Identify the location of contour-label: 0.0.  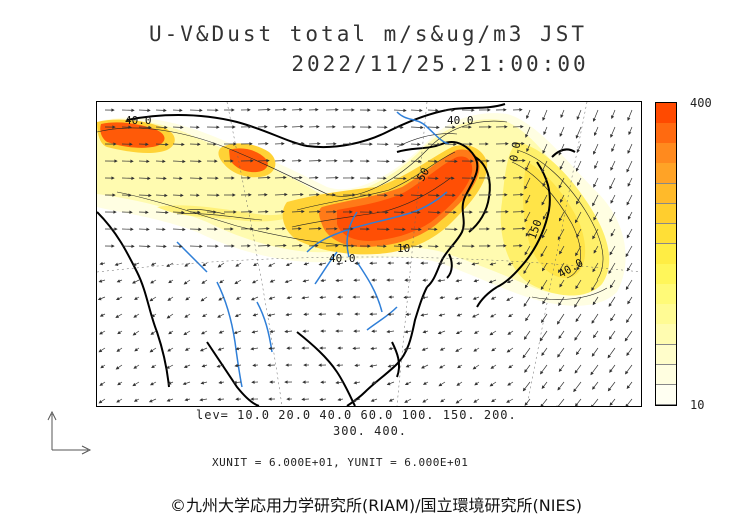
(515, 152).